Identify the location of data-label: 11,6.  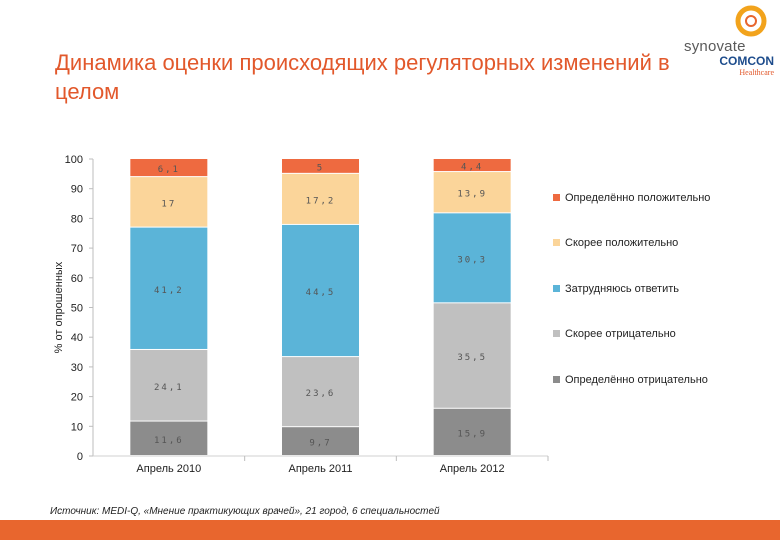
(169, 441).